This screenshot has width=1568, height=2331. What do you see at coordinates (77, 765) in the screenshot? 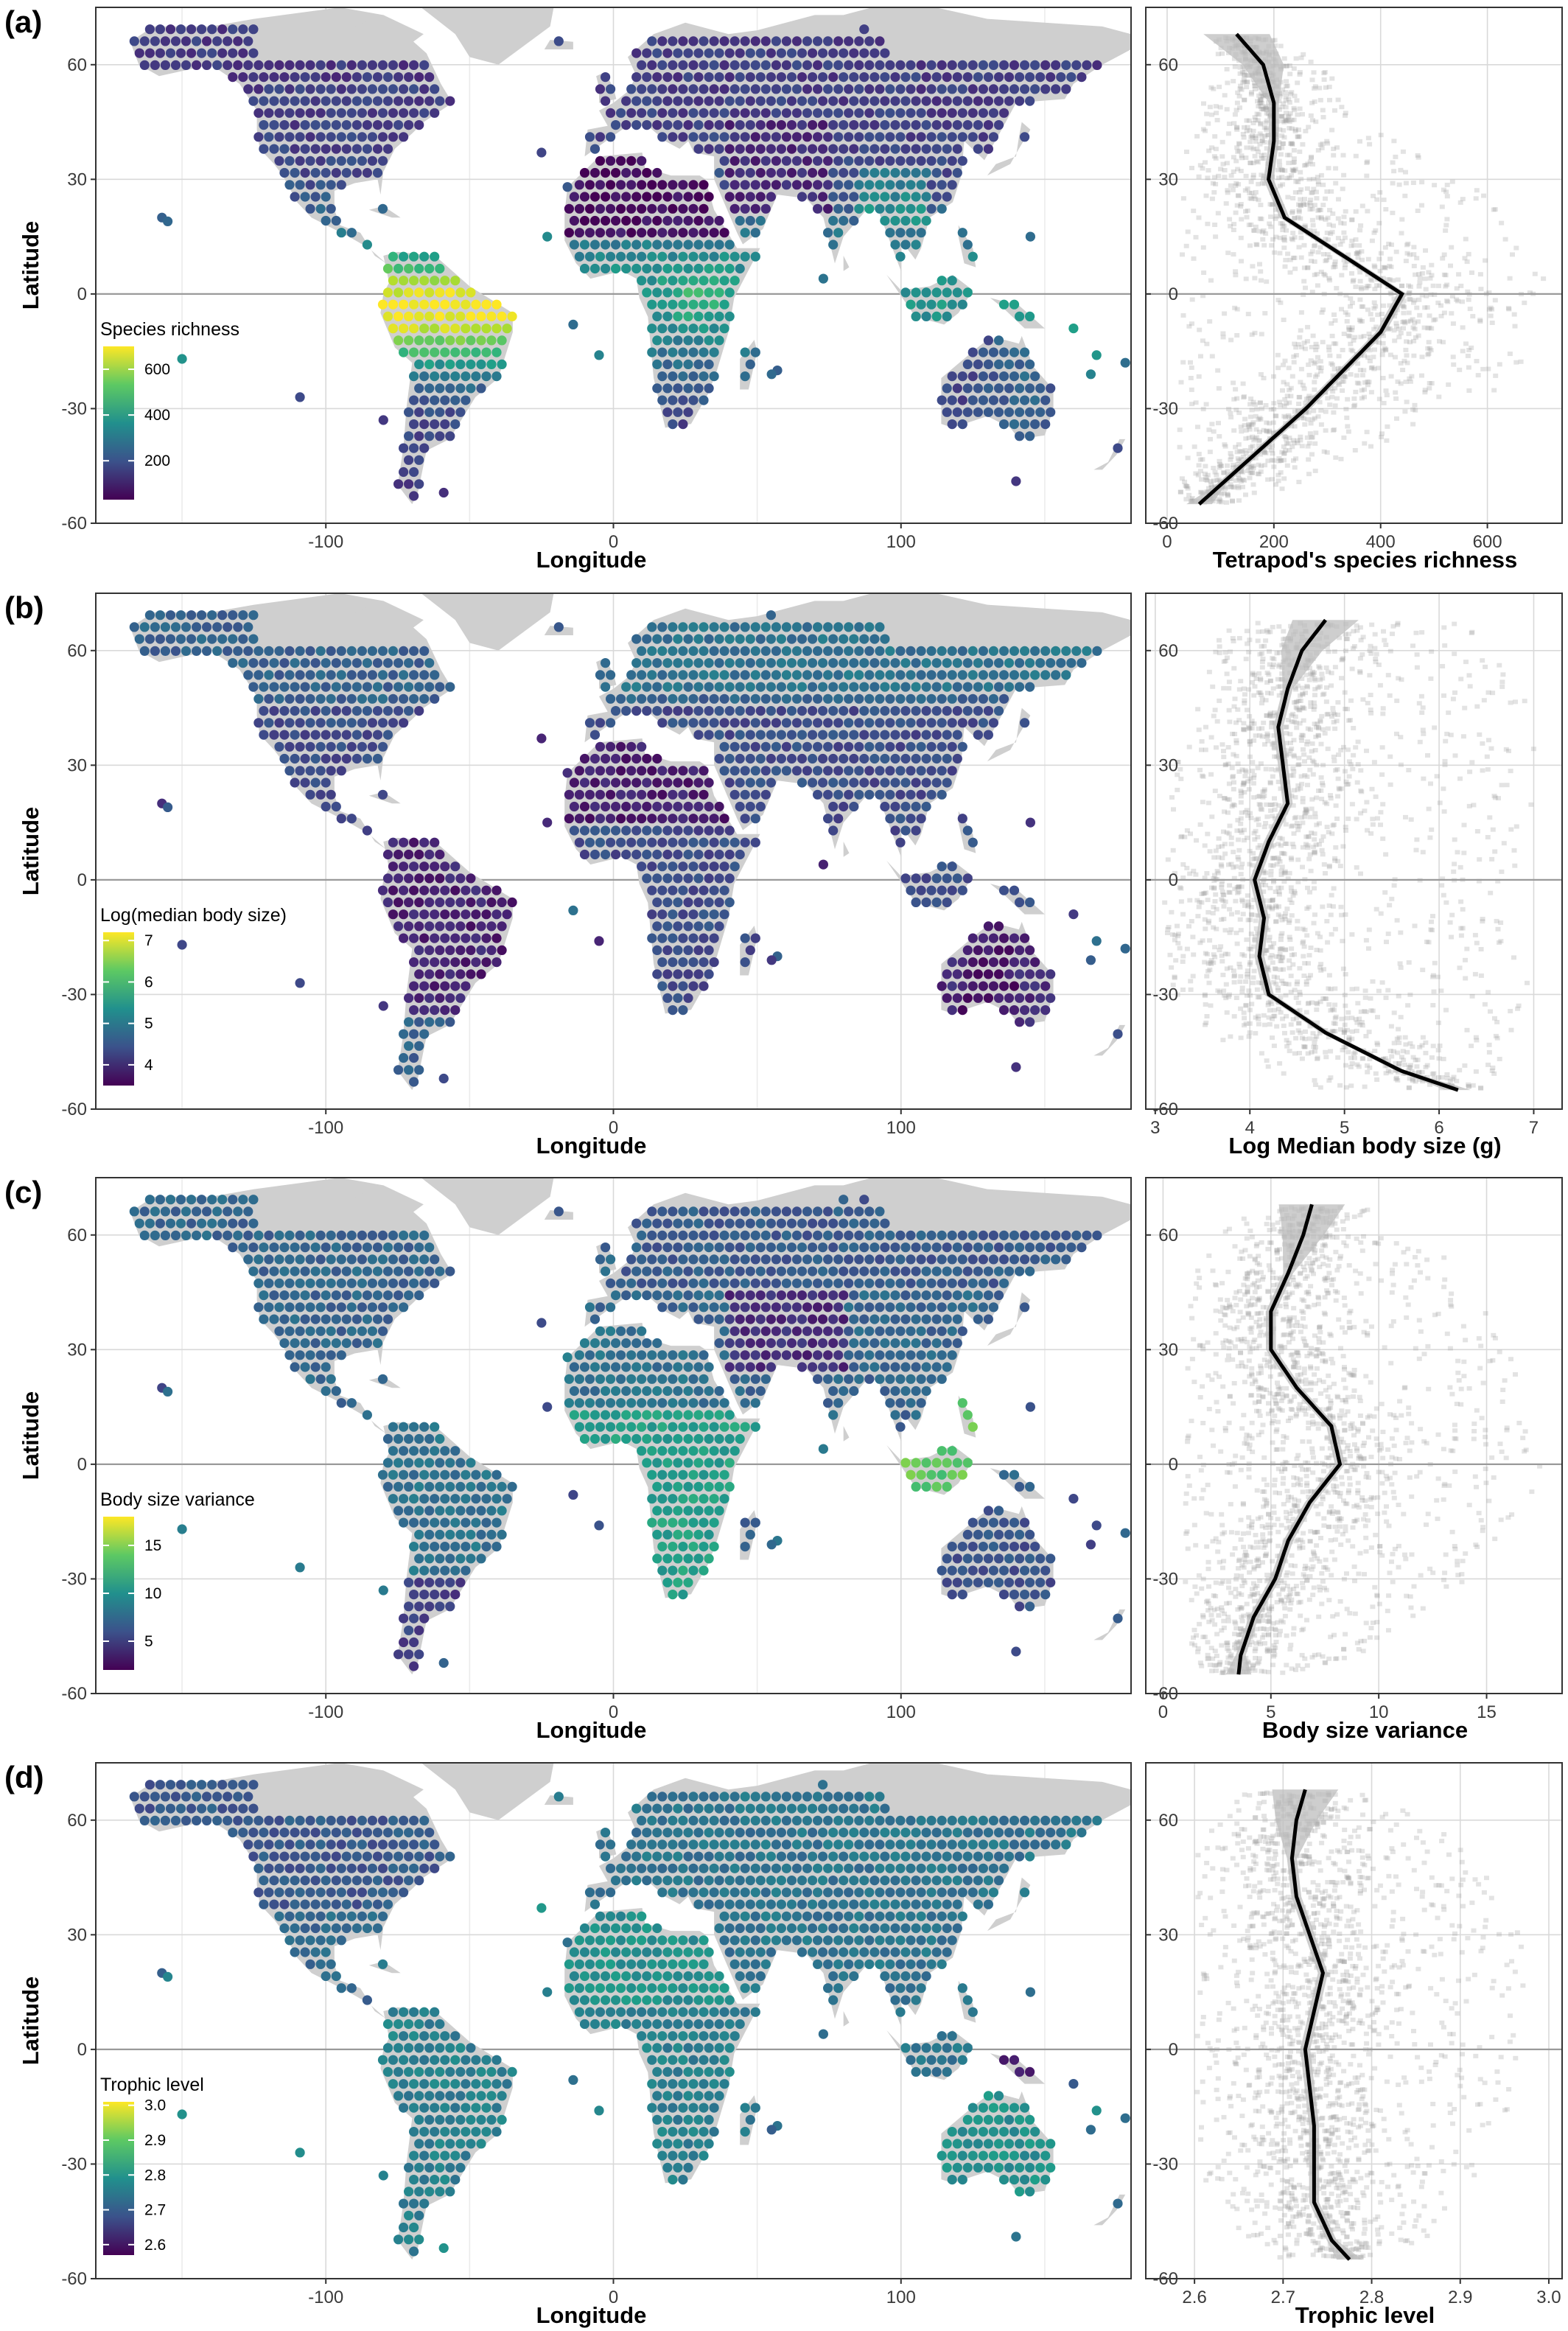
I see `map-y-tick-label: 30` at bounding box center [77, 765].